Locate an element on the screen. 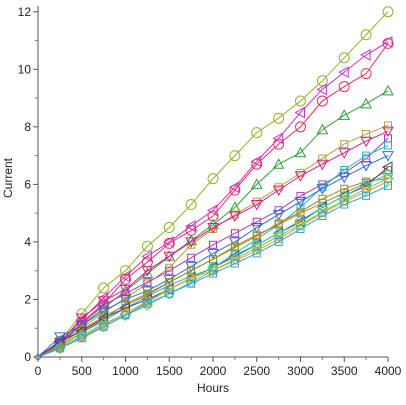 The height and width of the screenshot is (405, 406). y-tick-label: 6 is located at coordinates (27, 184).